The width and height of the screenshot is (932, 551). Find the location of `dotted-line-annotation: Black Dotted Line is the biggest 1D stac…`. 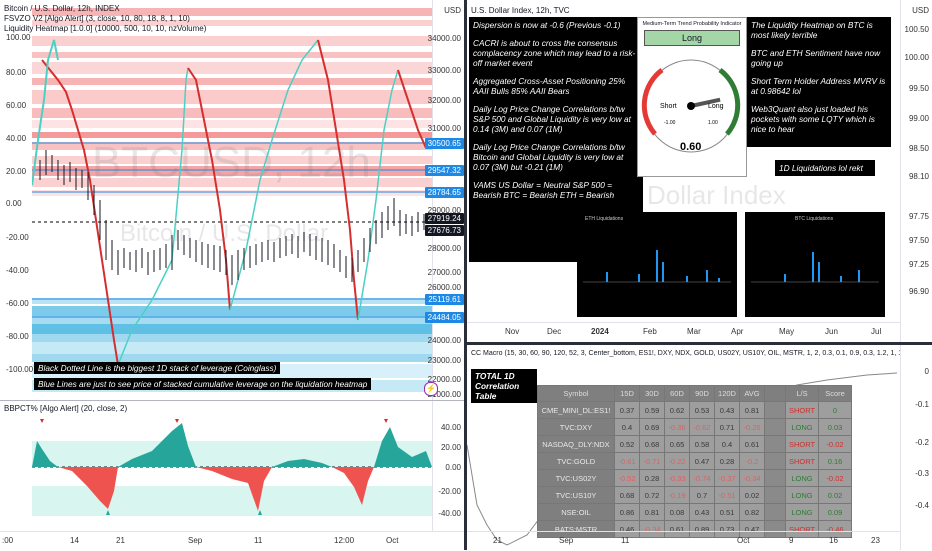

dotted-line-annotation: Black Dotted Line is the biggest 1D stac… is located at coordinates (157, 368).